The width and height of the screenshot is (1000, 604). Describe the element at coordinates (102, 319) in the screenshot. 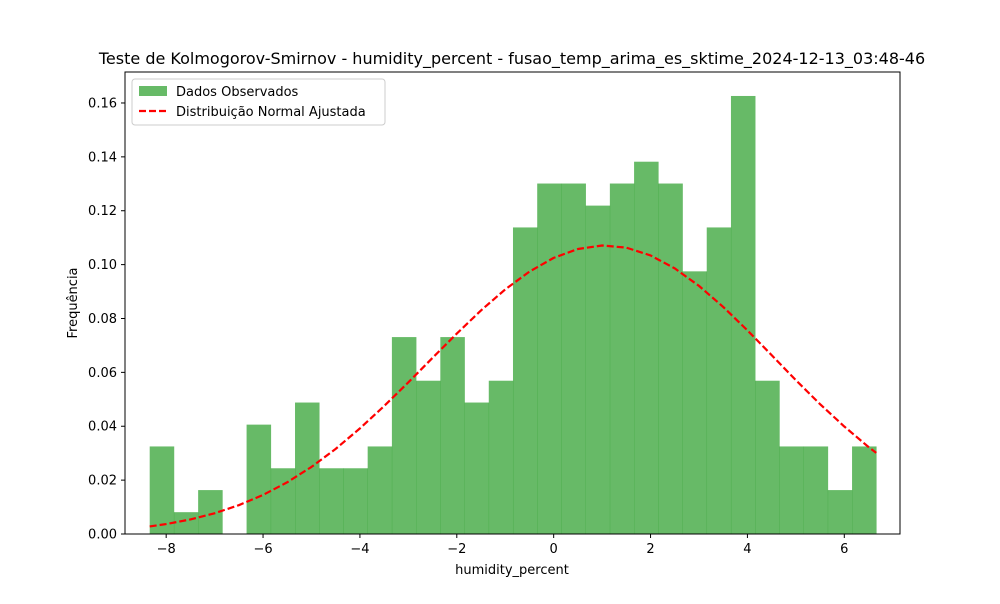

I see `y-tick-label: 0.08` at that location.